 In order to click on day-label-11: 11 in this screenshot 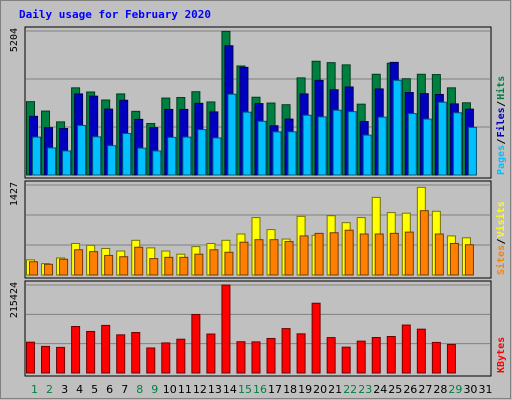, I will do `click(185, 389)`.